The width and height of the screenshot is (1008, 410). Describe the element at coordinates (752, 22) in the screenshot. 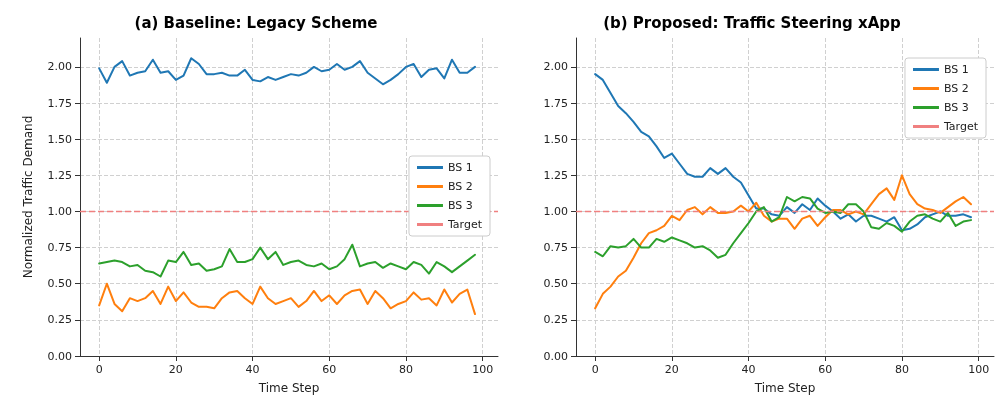

I see `chart-title: (b) Proposed: Traffic Steering xApp` at that location.